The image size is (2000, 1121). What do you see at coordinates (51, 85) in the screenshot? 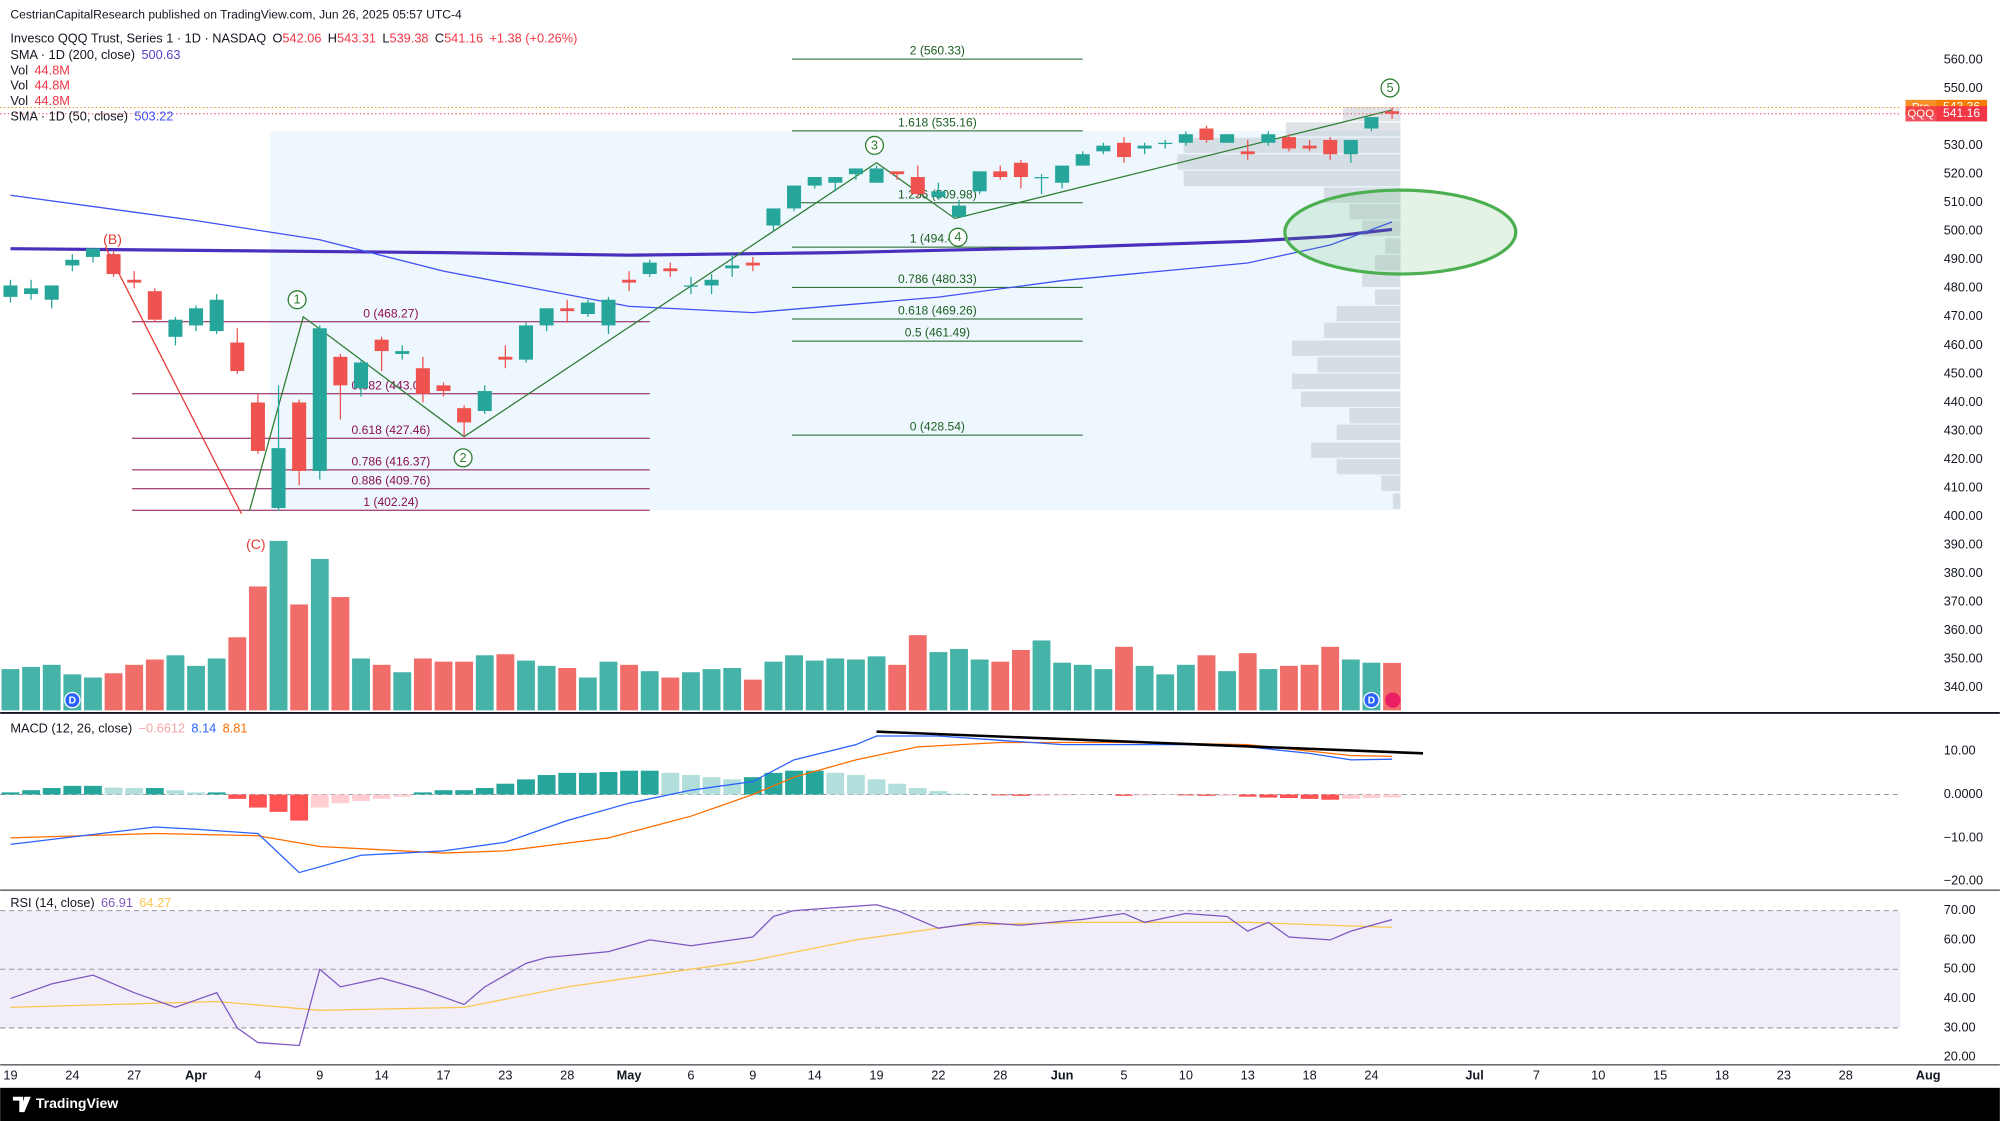
I see `legend-item: 44.8M` at bounding box center [51, 85].